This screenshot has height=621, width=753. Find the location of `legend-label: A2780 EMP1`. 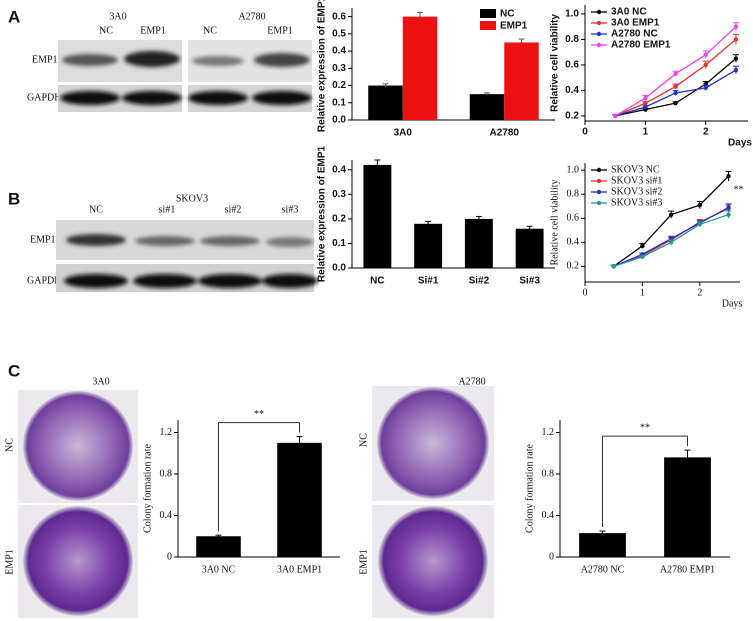

legend-label: A2780 EMP1 is located at coordinates (641, 45).